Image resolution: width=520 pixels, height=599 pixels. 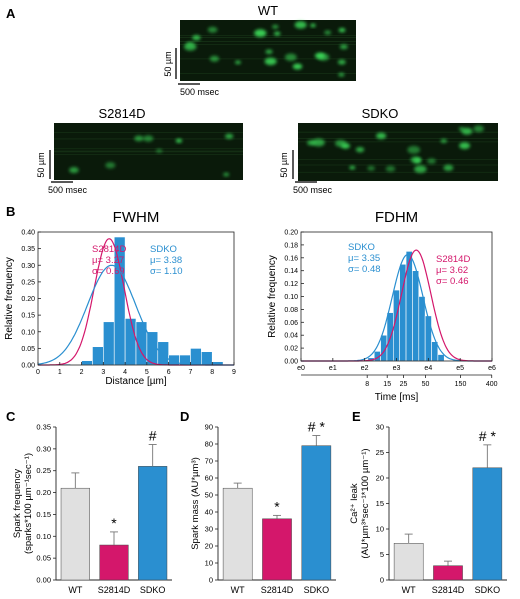 I want to click on x-tick-label-exponent: e5, so click(x=460, y=368).